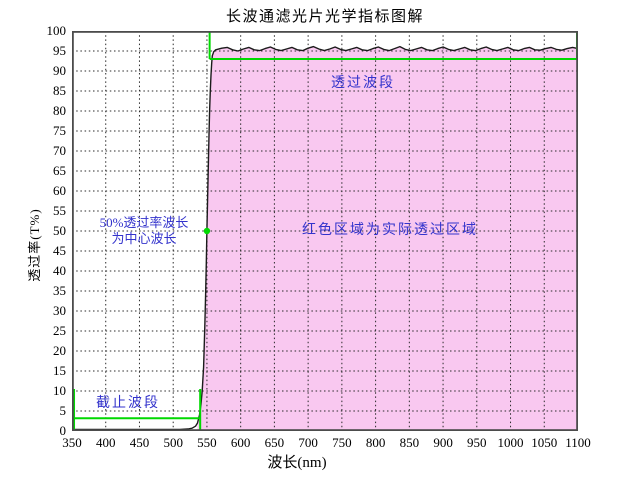 Image resolution: width=630 pixels, height=485 pixels. I want to click on y-tick-label: 30, so click(59, 310).